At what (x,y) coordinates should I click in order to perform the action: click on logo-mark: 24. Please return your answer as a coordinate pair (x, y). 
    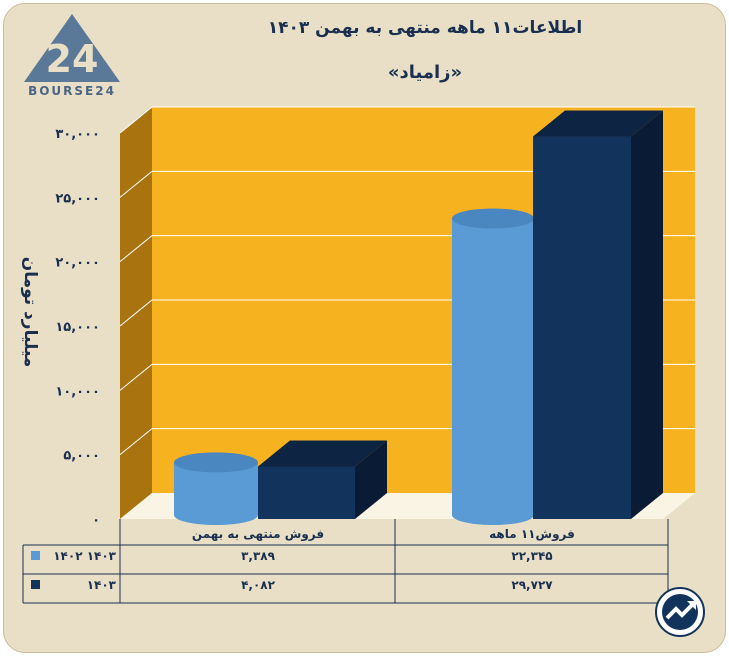
    Looking at the image, I should click on (72, 59).